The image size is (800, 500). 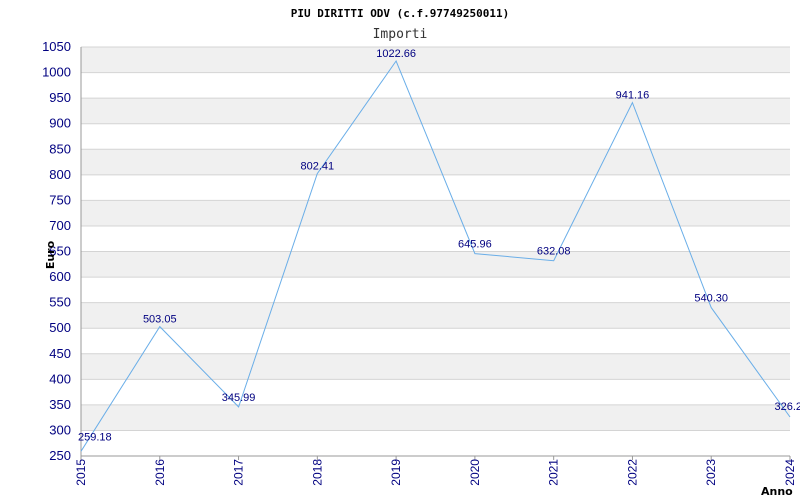 I want to click on y-tick-label: 400, so click(x=60, y=378).